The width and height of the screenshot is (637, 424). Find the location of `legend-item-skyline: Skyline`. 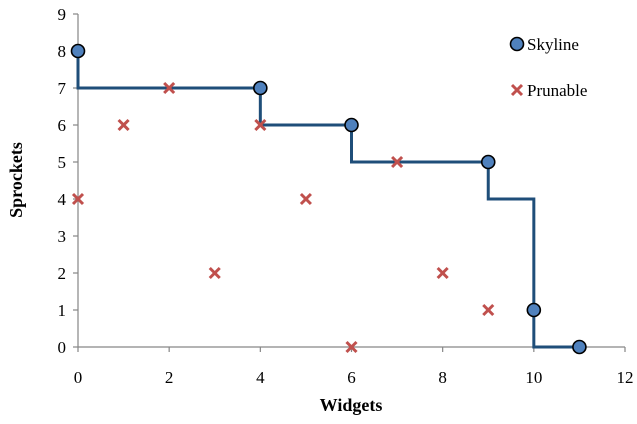

legend-item-skyline: Skyline is located at coordinates (545, 44).